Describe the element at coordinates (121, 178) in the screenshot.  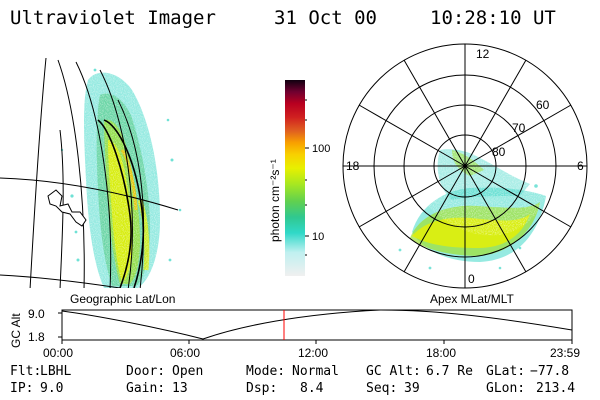
I see `aurora-left` at that location.